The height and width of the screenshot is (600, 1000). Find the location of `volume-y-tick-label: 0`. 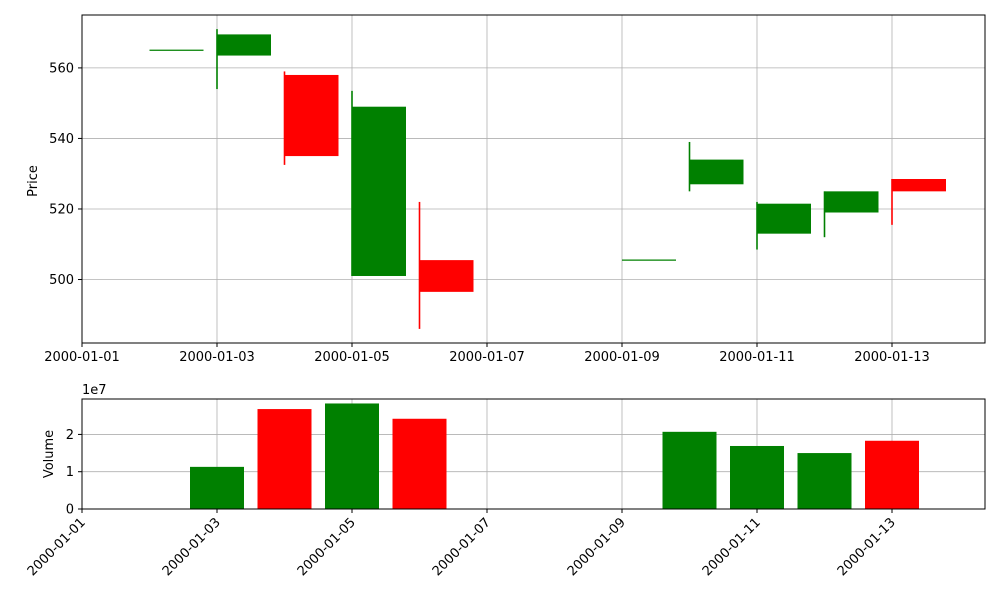

volume-y-tick-label: 0 is located at coordinates (70, 510).